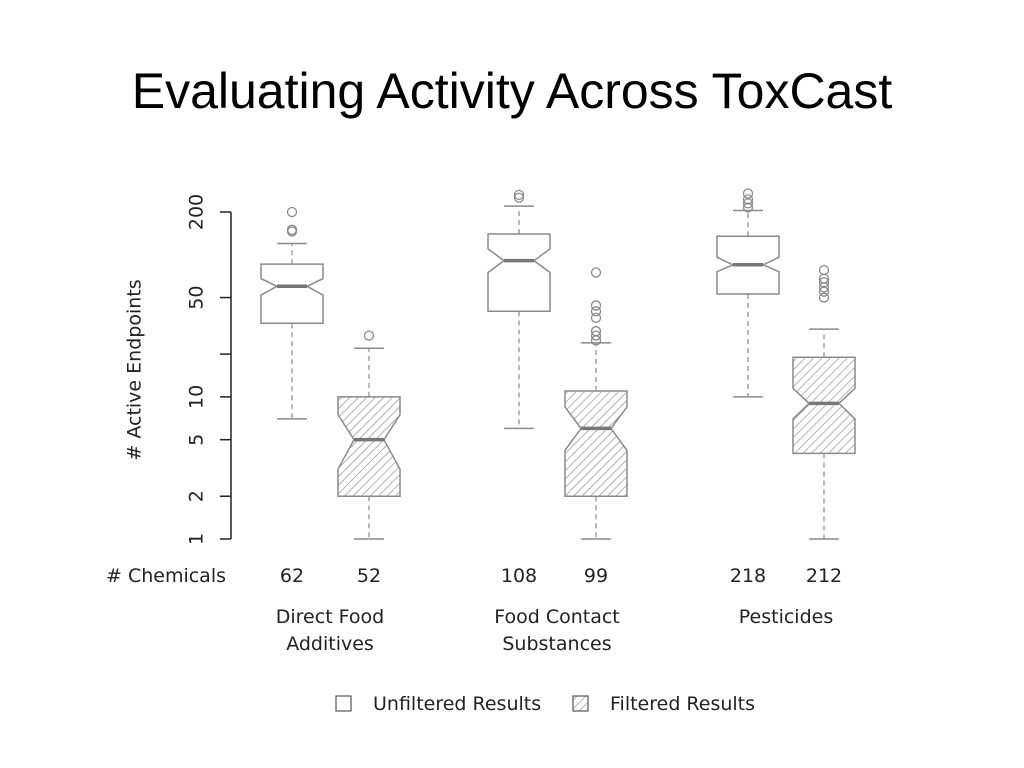 The width and height of the screenshot is (1024, 768). What do you see at coordinates (369, 576) in the screenshot?
I see `direct-food-additives-filtered-chemical-count: 52` at bounding box center [369, 576].